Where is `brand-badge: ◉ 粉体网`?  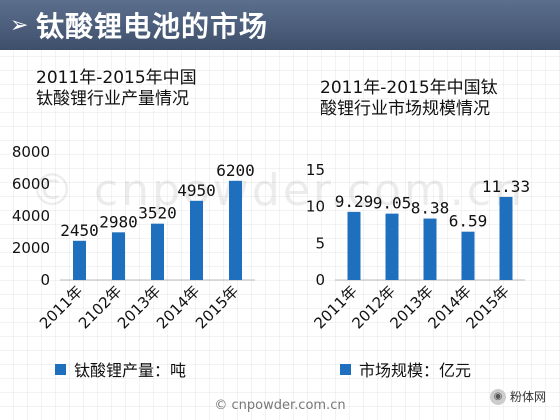
brand-badge: ◉ 粉体网 is located at coordinates (518, 396).